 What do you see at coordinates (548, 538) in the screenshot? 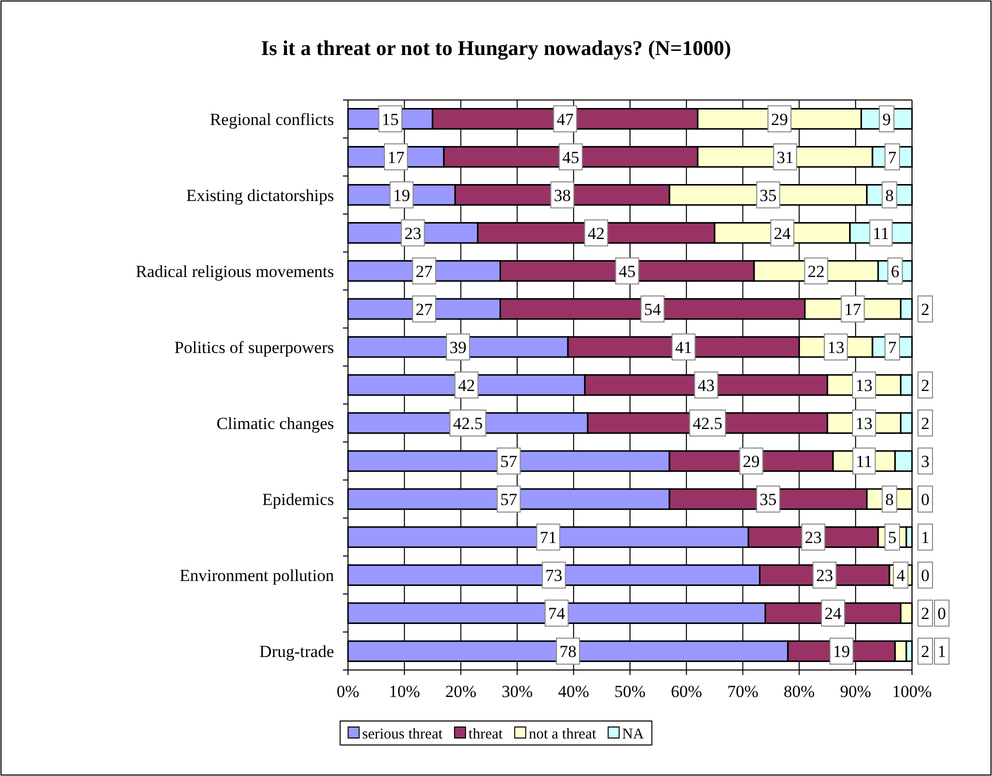
I see `data-label: 71` at bounding box center [548, 538].